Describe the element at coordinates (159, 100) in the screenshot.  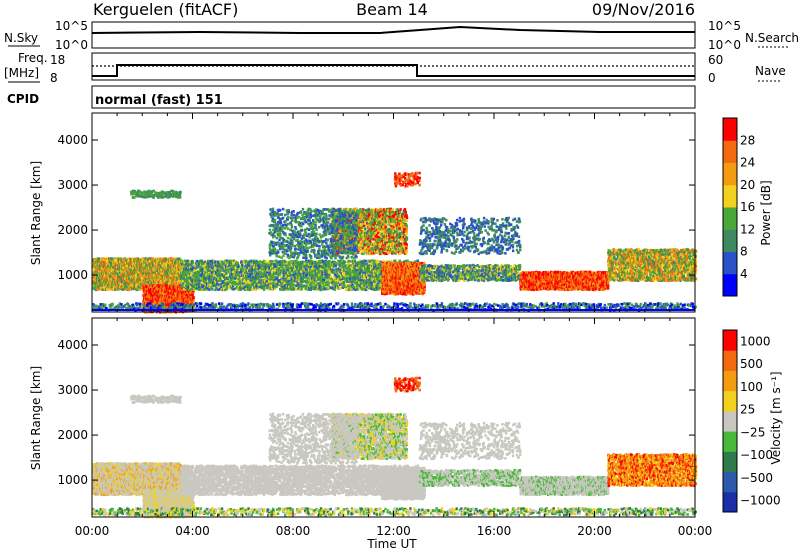
I see `cpid-text: normal (fast) 151` at that location.